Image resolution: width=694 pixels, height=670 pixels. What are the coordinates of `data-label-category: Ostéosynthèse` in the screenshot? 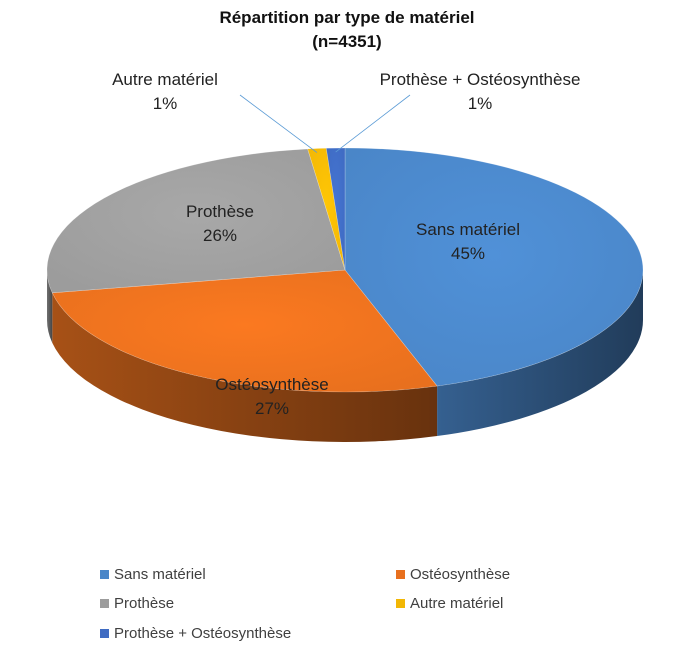 It's located at (271, 384).